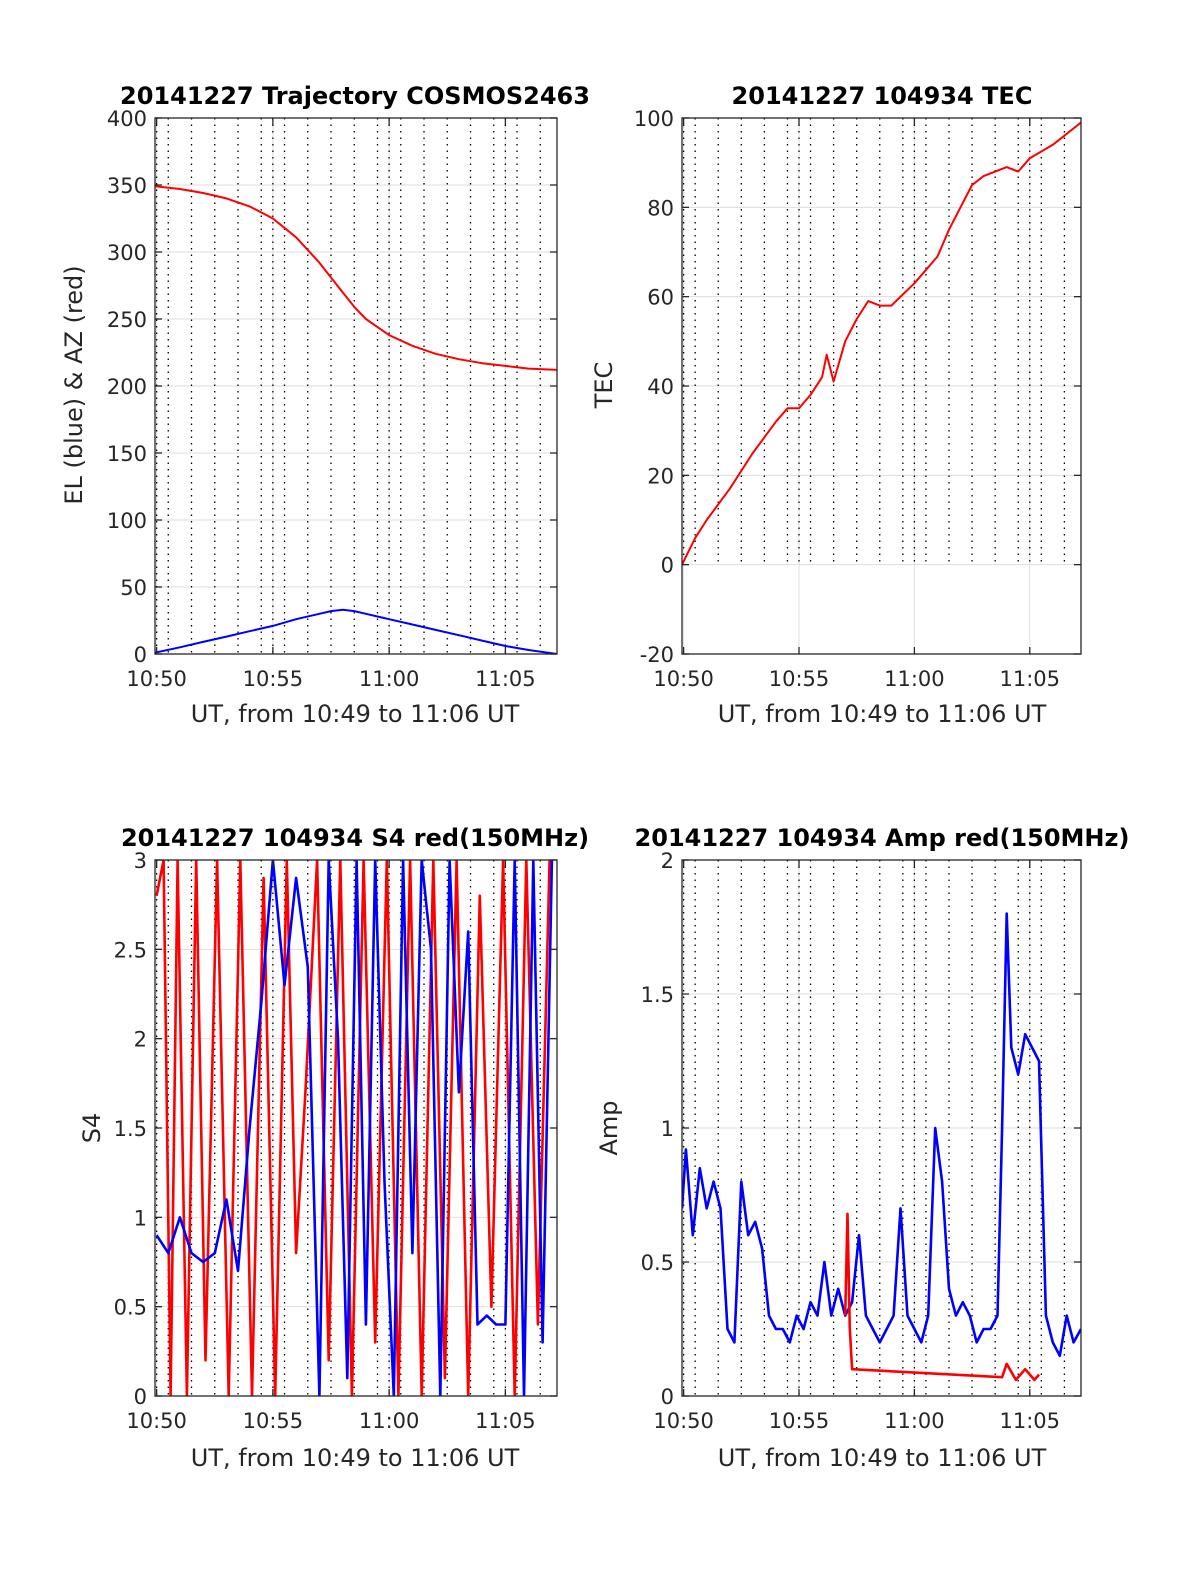 The image size is (1200, 1575). I want to click on y-tick-label: 400, so click(127, 119).